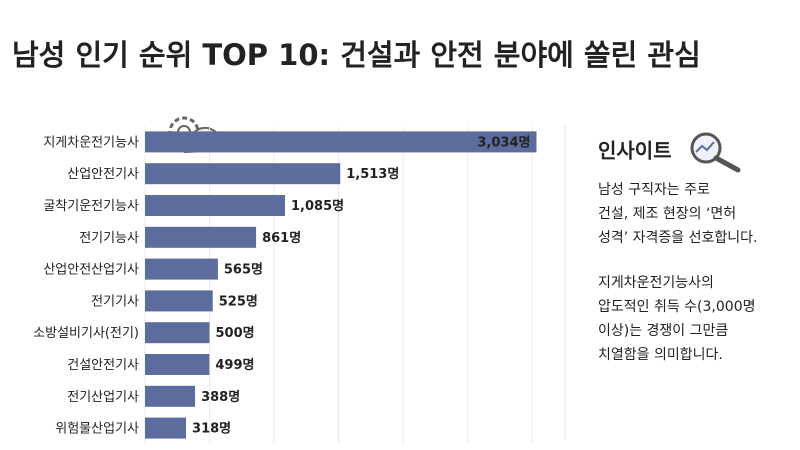  Describe the element at coordinates (115, 301) in the screenshot. I see `y-tick-label: 전기기사` at that location.